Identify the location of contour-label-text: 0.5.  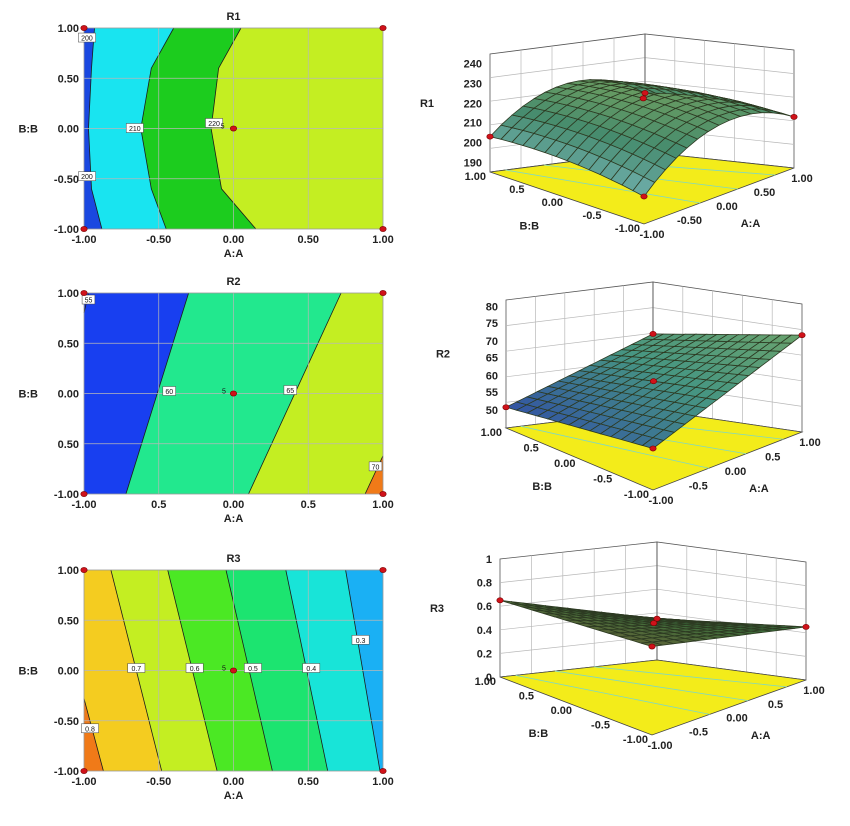
(253, 669).